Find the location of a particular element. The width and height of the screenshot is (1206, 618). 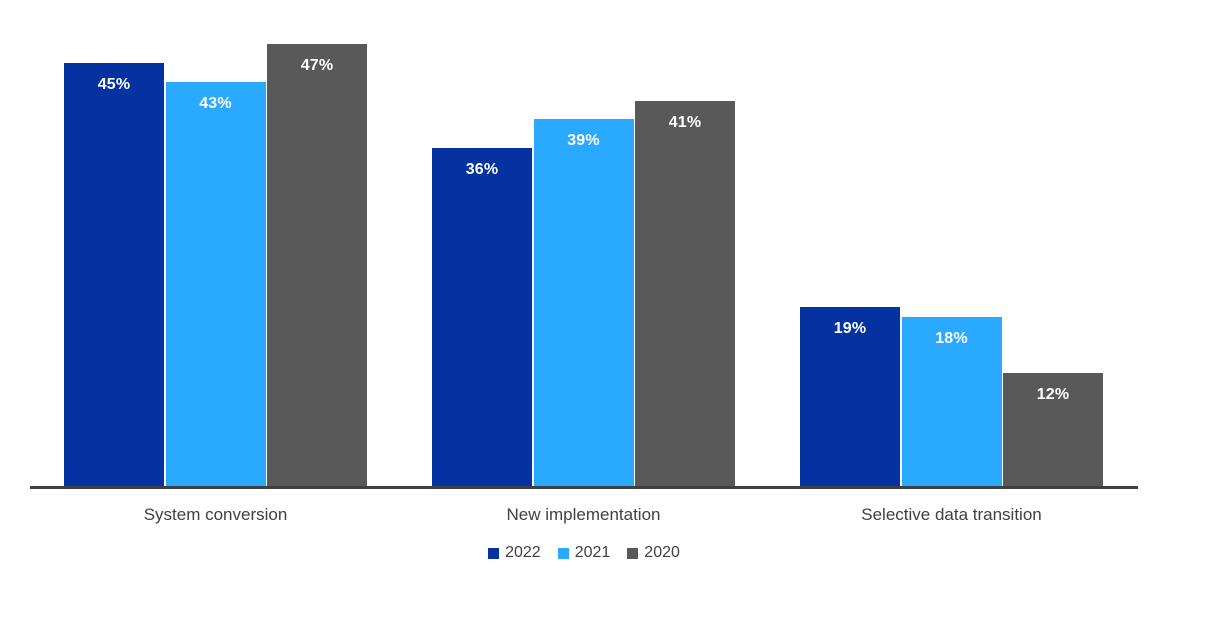

legend: 2022 2021 2020 is located at coordinates (584, 553).